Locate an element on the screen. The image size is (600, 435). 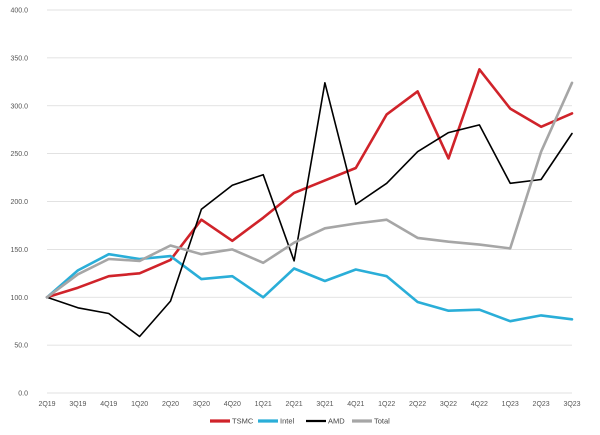
legend-label: TSMC is located at coordinates (243, 421).